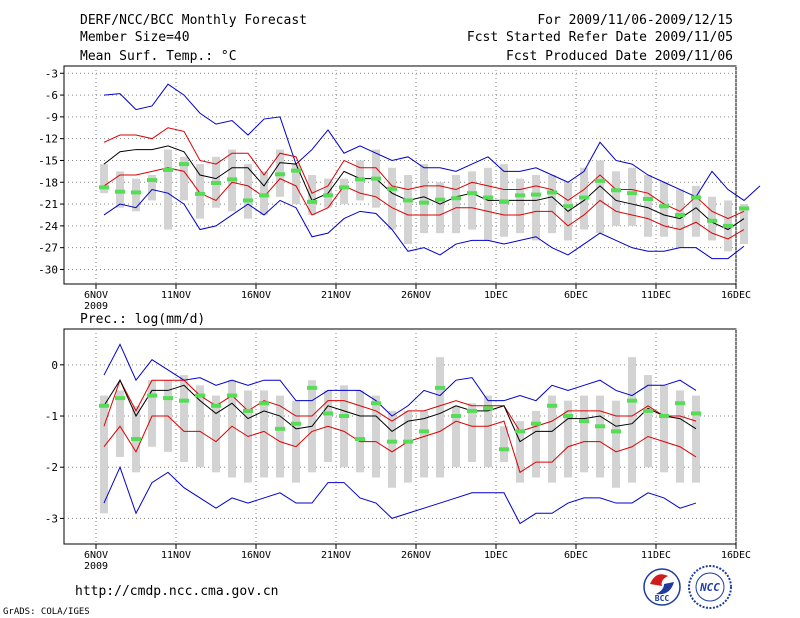  I want to click on ncc-logo: NCC, so click(710, 587).